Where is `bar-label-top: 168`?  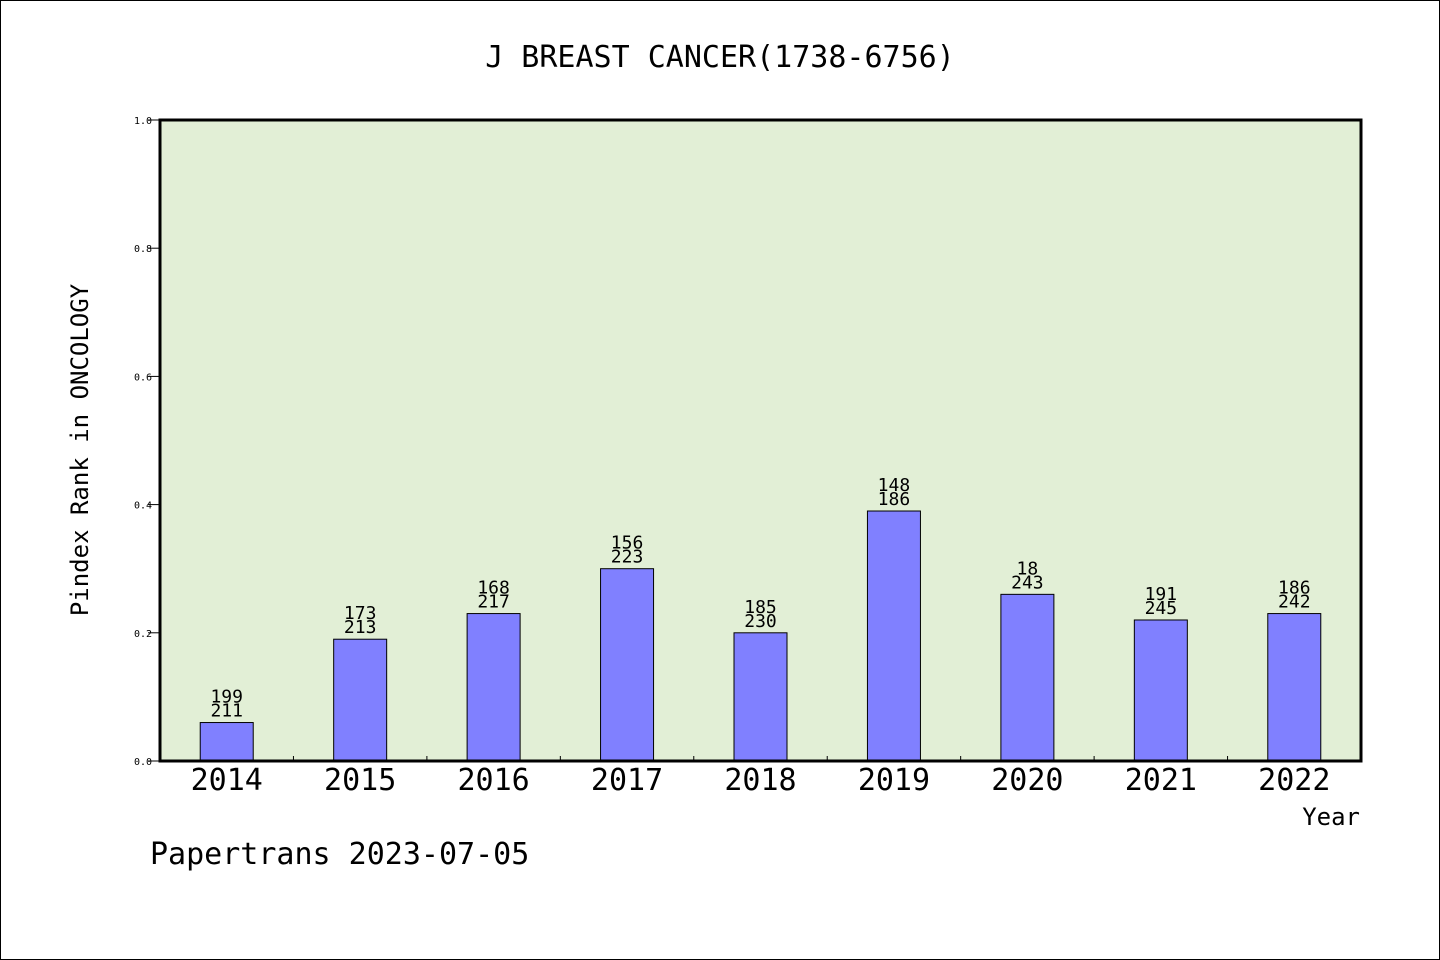 bar-label-top: 168 is located at coordinates (493, 588).